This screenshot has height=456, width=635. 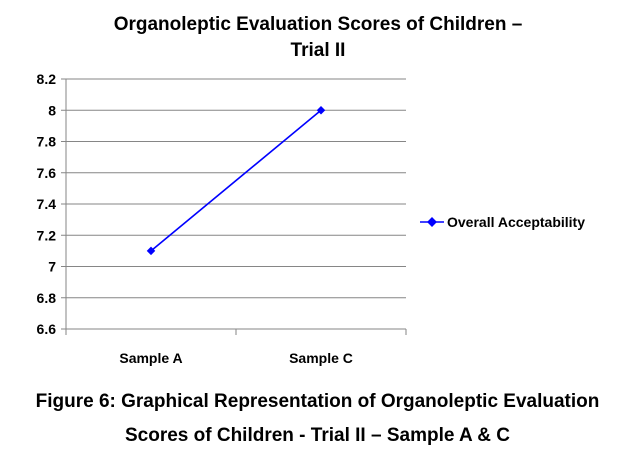 I want to click on series-layer, so click(x=236, y=181).